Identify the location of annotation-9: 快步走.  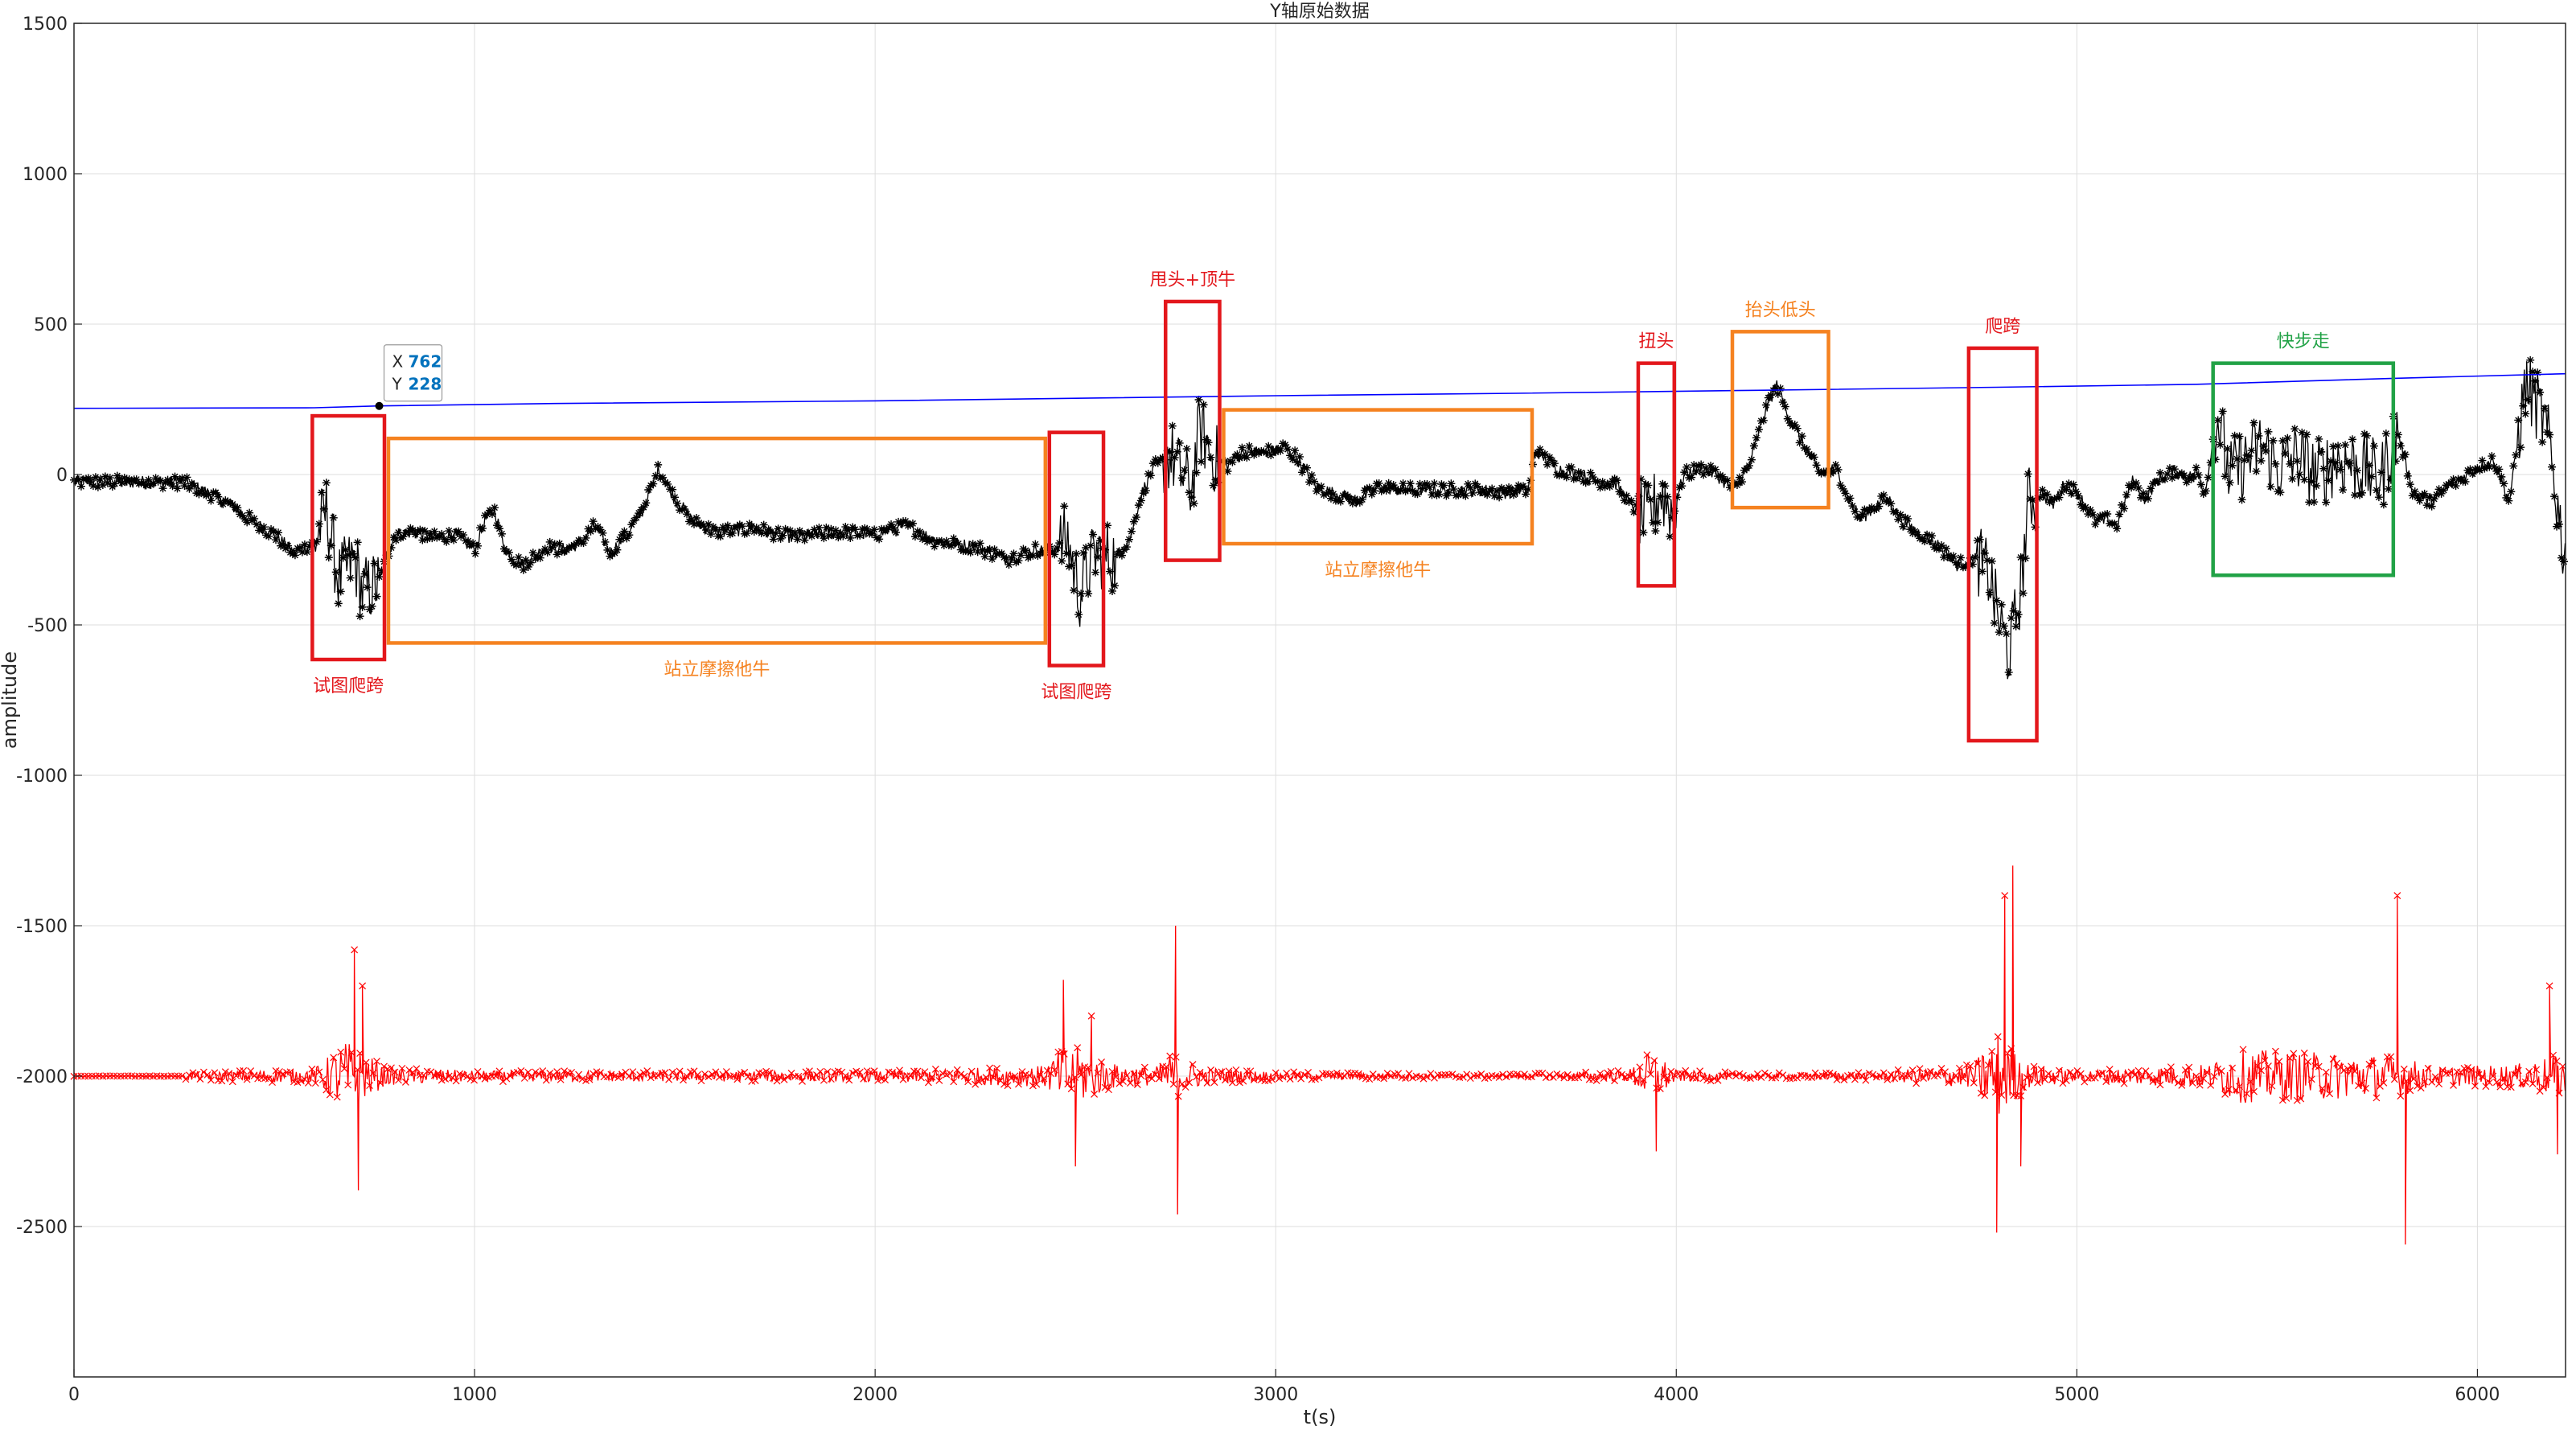
(2303, 454).